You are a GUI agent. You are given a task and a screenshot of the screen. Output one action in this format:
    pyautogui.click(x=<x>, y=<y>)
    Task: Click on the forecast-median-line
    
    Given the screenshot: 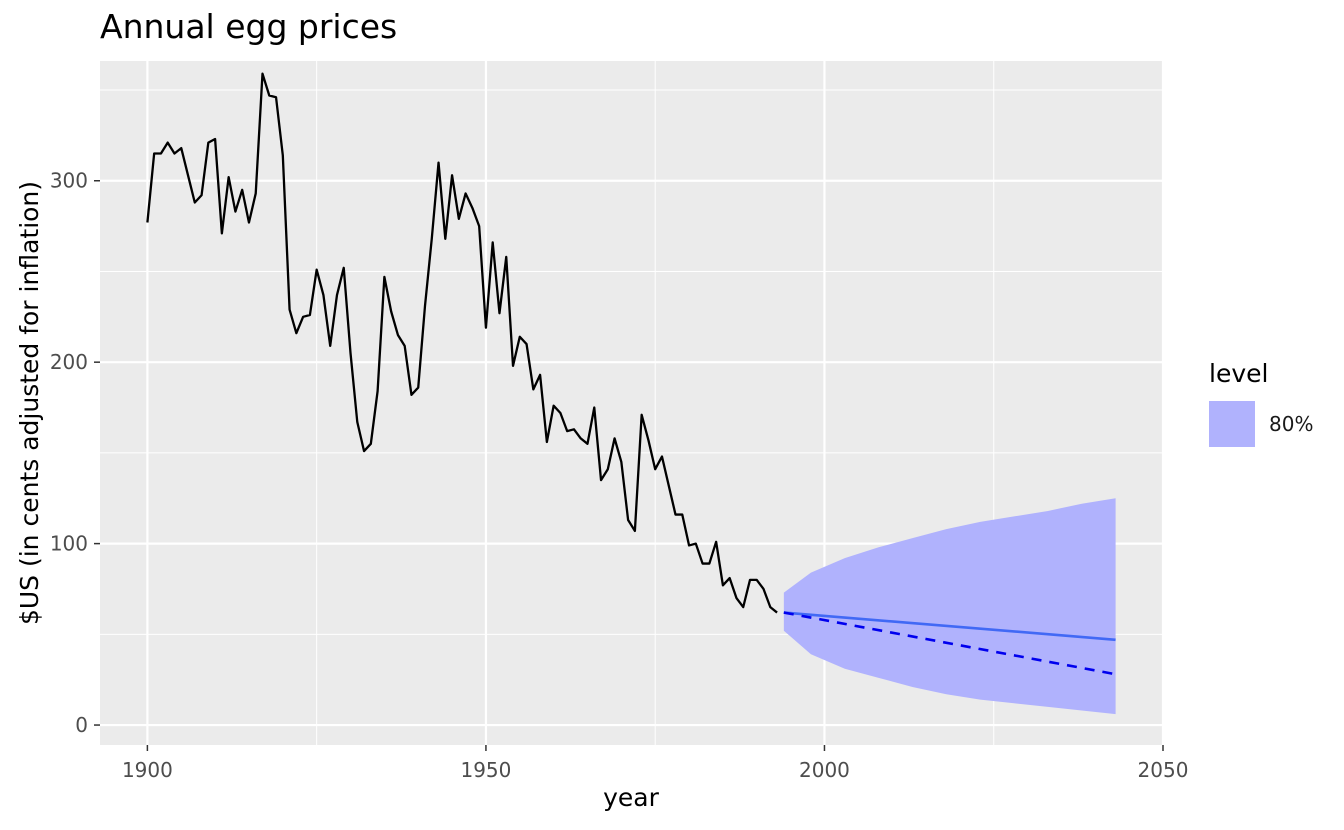 What is the action you would take?
    pyautogui.click(x=949, y=643)
    